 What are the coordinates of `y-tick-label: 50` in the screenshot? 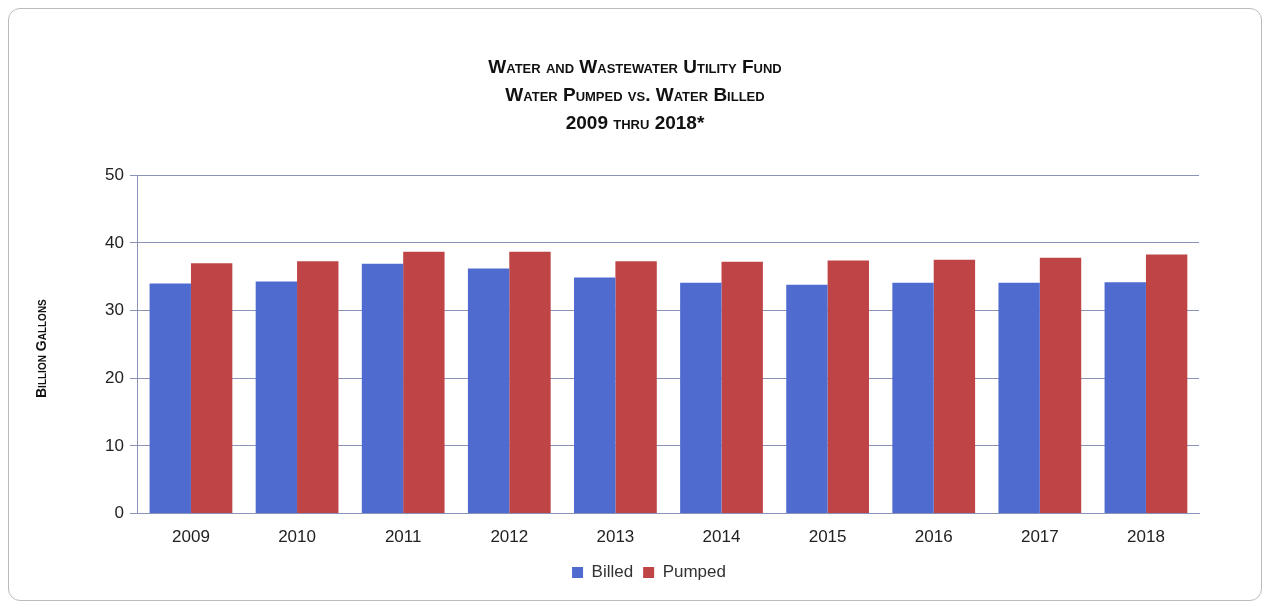 It's located at (114, 174).